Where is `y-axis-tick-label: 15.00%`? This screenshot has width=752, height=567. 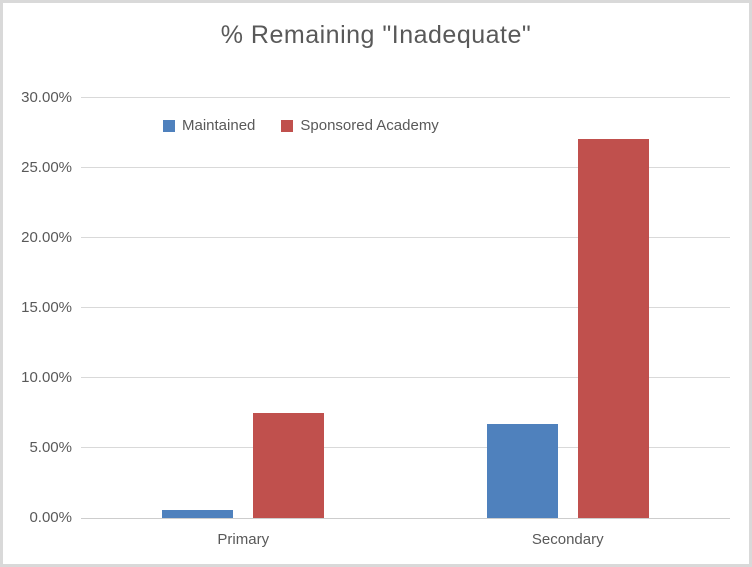 y-axis-tick-label: 15.00% is located at coordinates (46, 307).